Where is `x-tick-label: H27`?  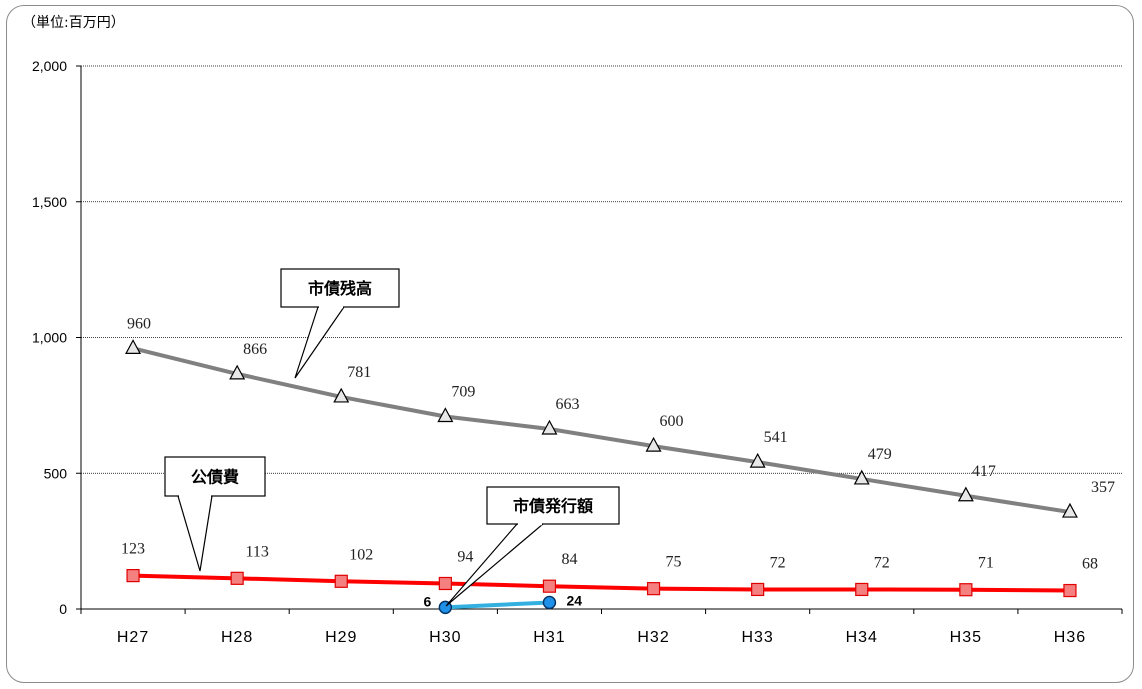 x-tick-label: H27 is located at coordinates (133, 637).